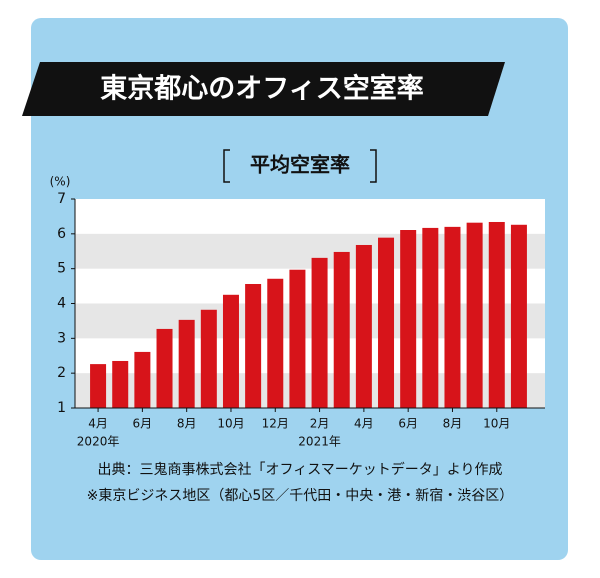 Image resolution: width=600 pixels, height=578 pixels. I want to click on x-tick-label: 2月, so click(320, 424).